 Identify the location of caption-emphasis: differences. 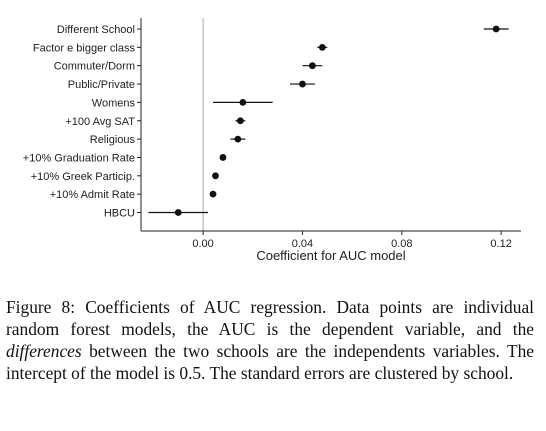
(44, 351).